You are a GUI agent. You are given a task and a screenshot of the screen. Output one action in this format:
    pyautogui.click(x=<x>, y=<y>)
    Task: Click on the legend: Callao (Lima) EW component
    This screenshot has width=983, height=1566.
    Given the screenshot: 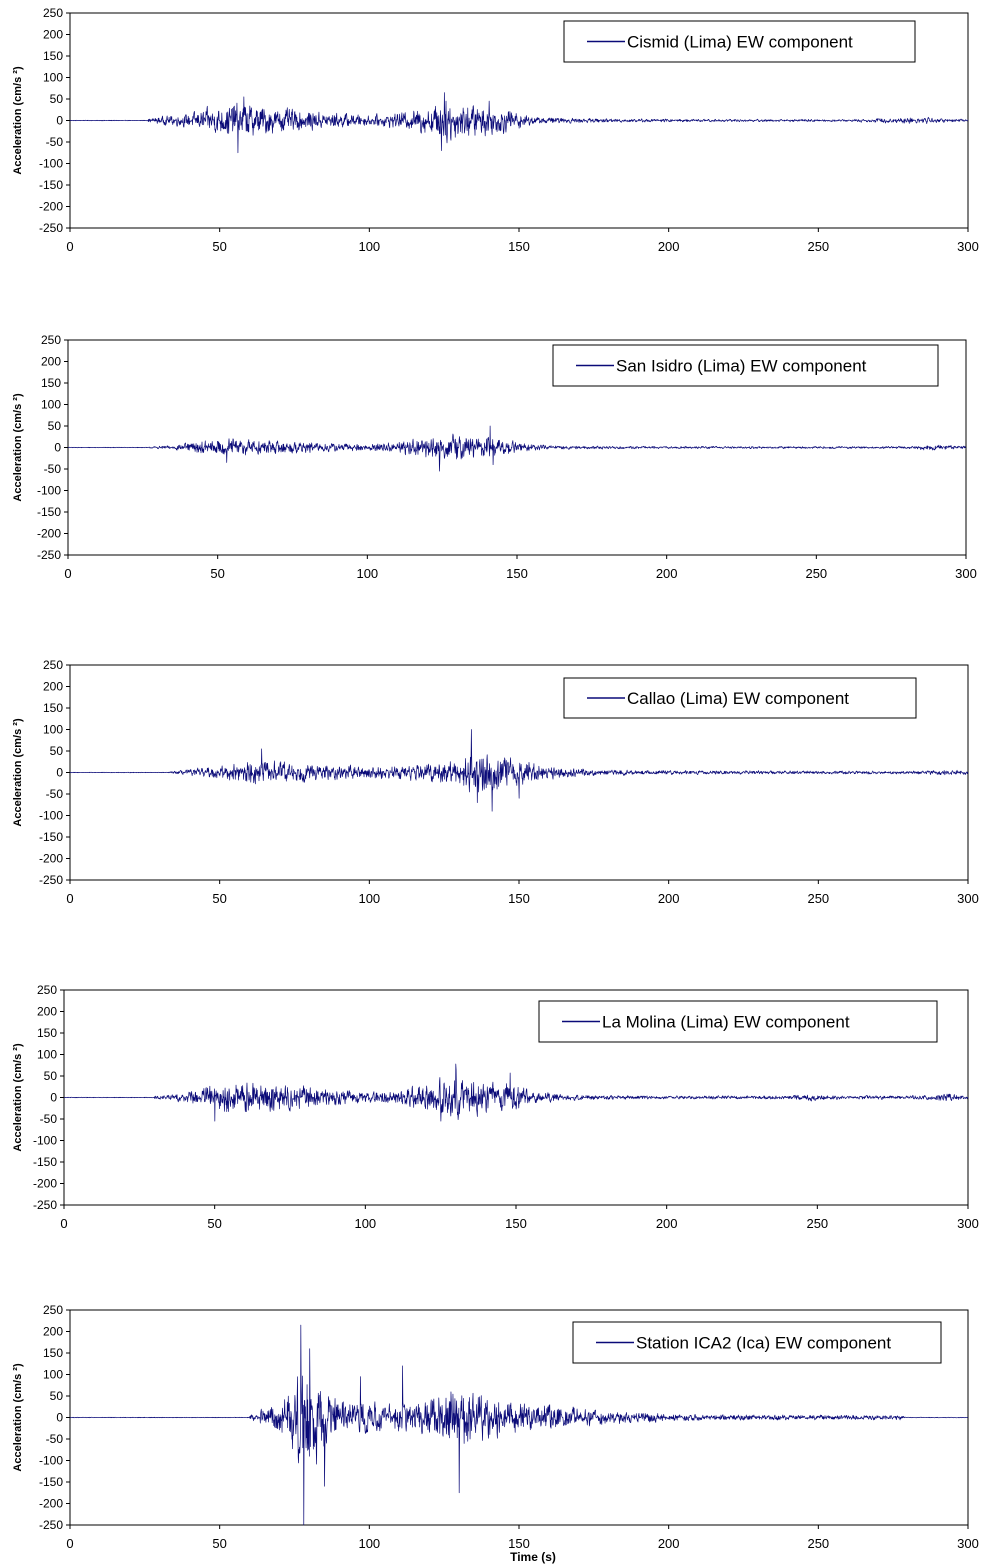 What is the action you would take?
    pyautogui.click(x=740, y=698)
    